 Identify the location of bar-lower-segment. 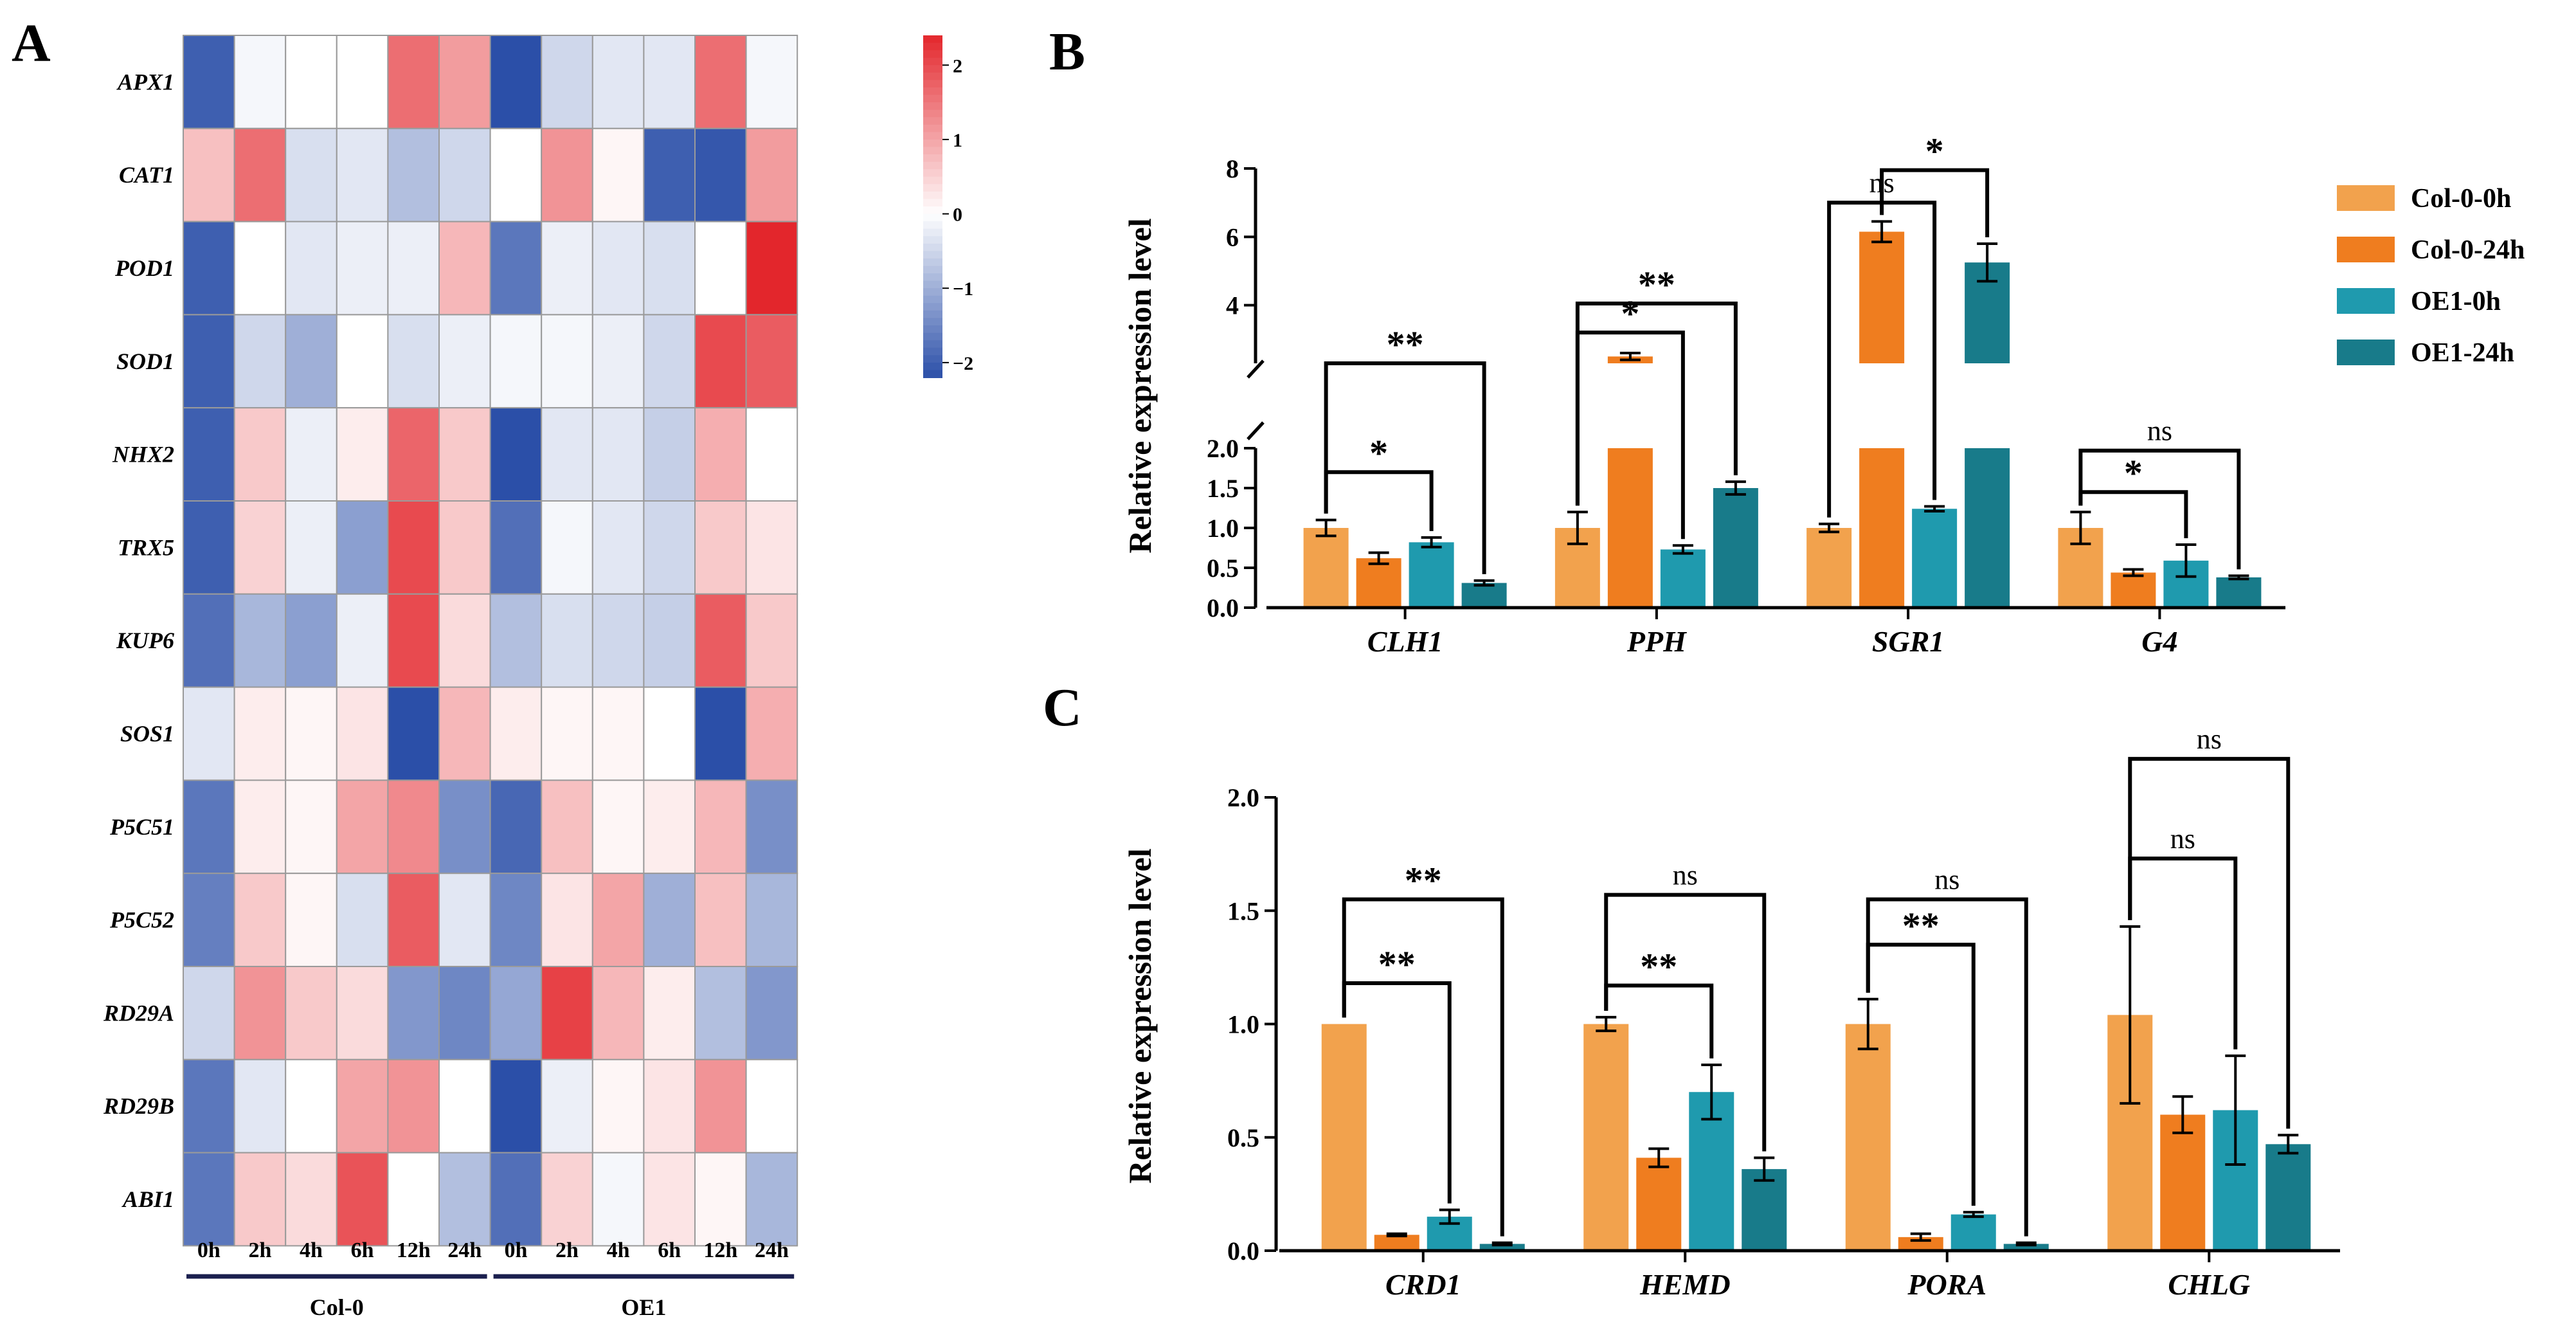
(1987, 528).